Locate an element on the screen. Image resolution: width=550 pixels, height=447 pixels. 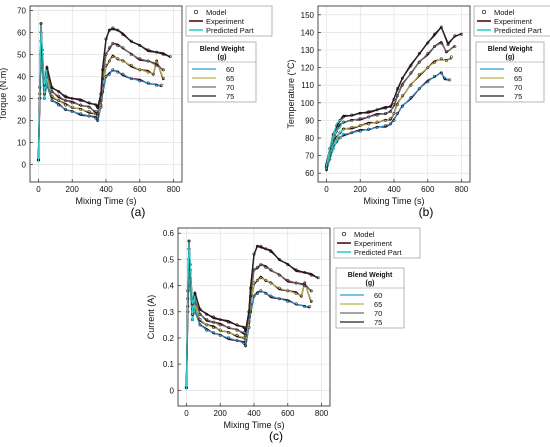
temperature-y-axis-label: Temperature (°C) is located at coordinates (291, 93).